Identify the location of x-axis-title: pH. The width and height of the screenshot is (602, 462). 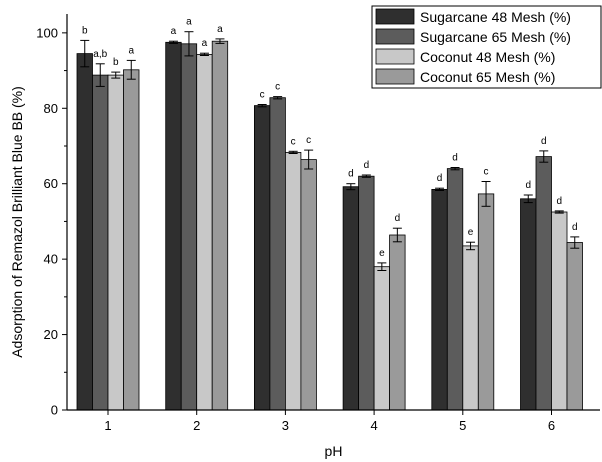
(334, 451).